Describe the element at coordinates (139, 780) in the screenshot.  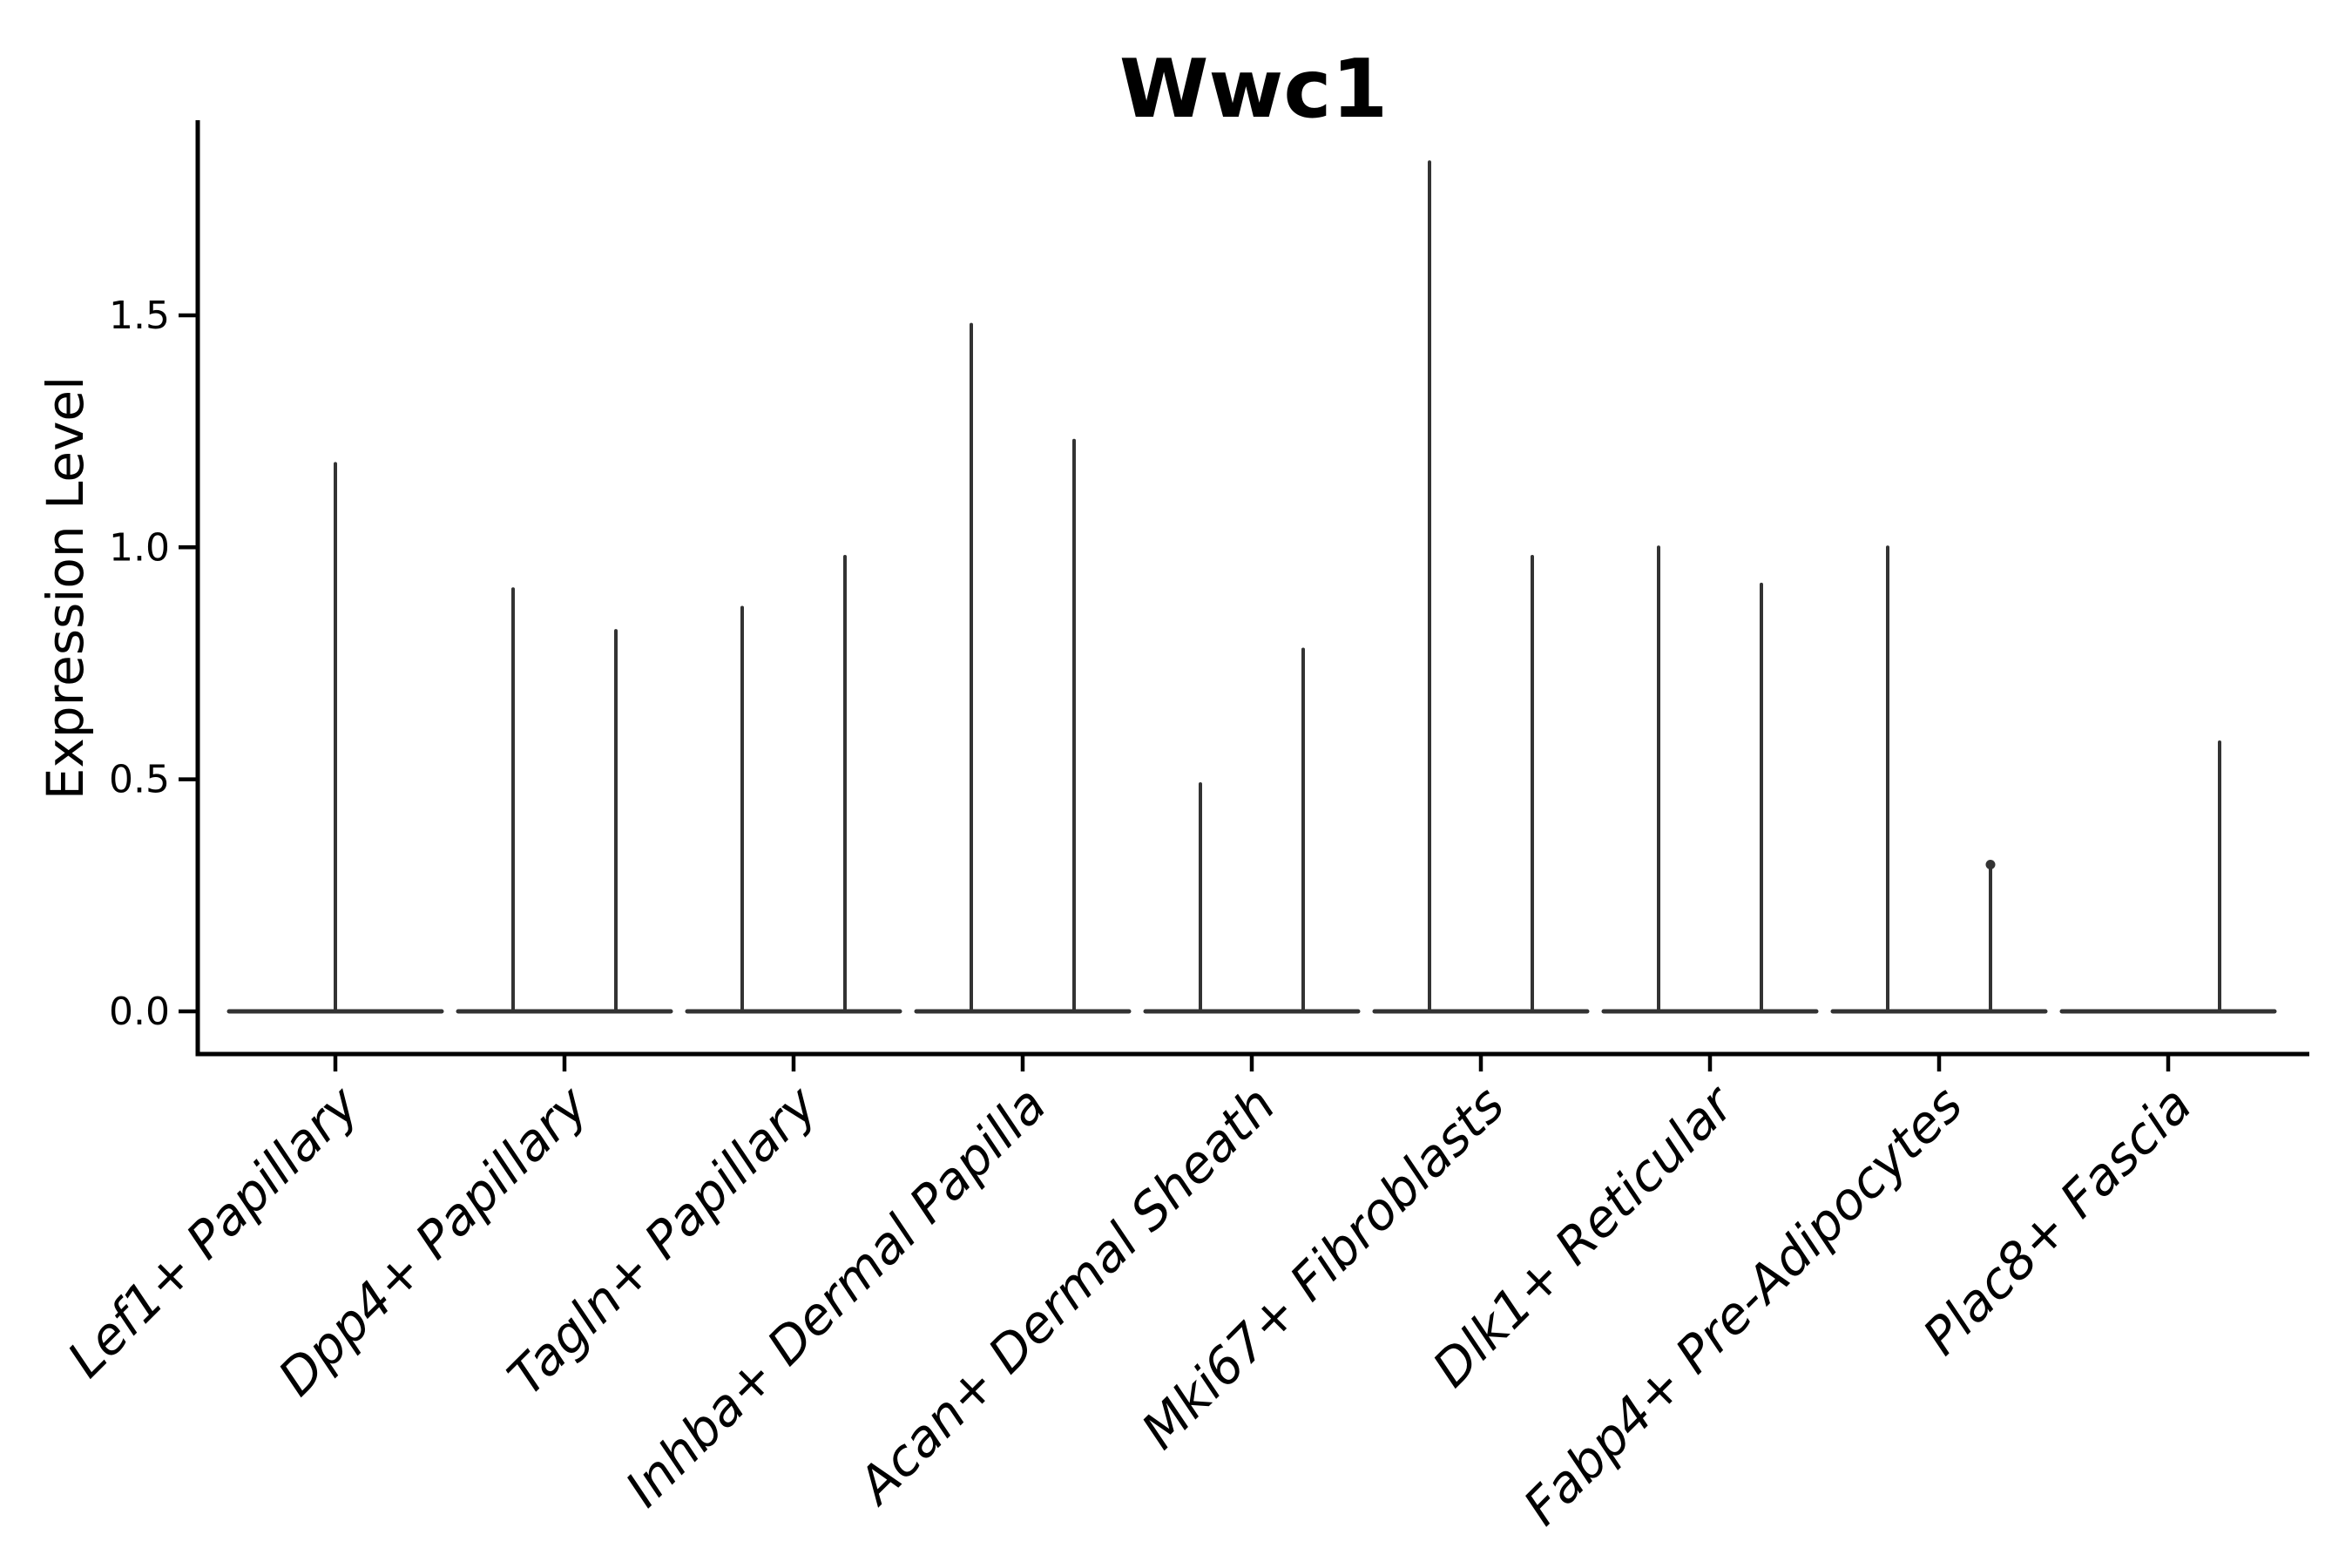
I see `y-tick-label: 0.5` at that location.